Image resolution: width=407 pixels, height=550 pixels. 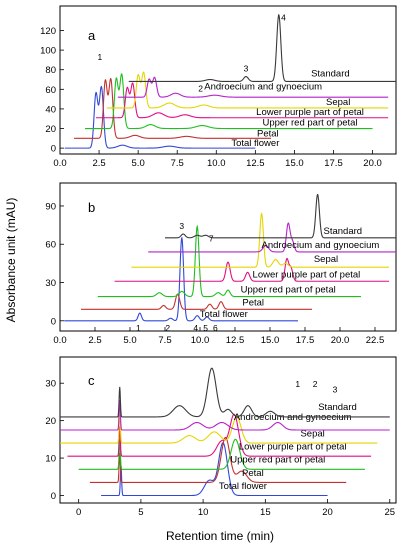 I want to click on y-tick-label: 100, so click(x=48, y=51).